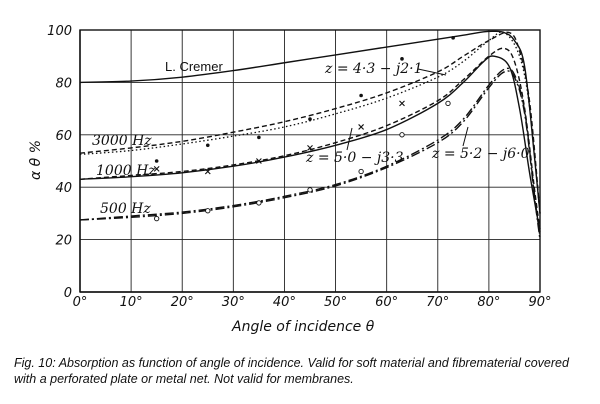 The height and width of the screenshot is (404, 600). What do you see at coordinates (182, 302) in the screenshot?
I see `x-tick-label: 20°` at bounding box center [182, 302].